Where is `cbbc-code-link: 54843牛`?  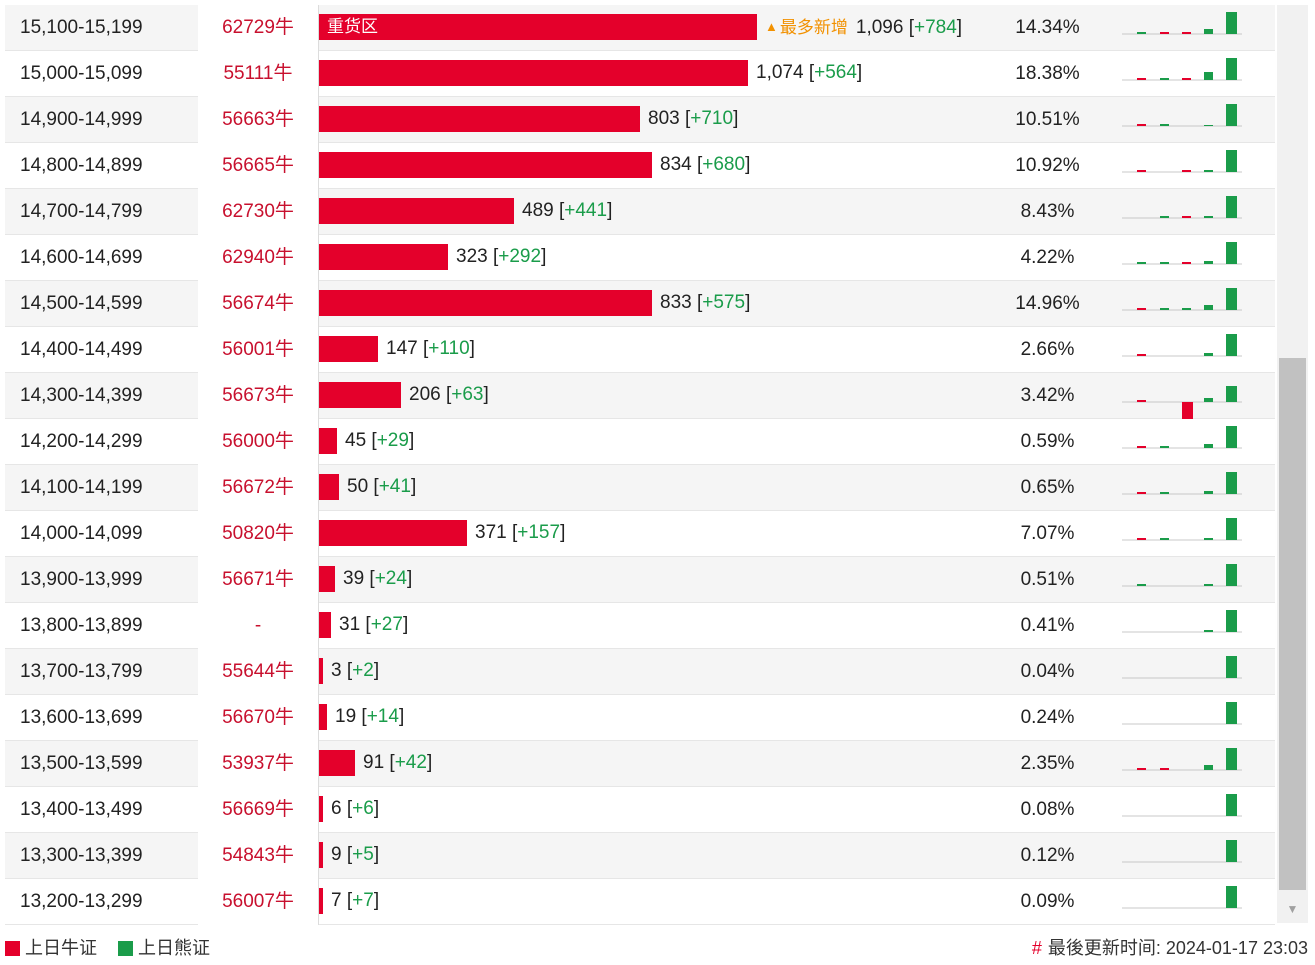
cbbc-code-link: 54843牛 is located at coordinates (258, 856).